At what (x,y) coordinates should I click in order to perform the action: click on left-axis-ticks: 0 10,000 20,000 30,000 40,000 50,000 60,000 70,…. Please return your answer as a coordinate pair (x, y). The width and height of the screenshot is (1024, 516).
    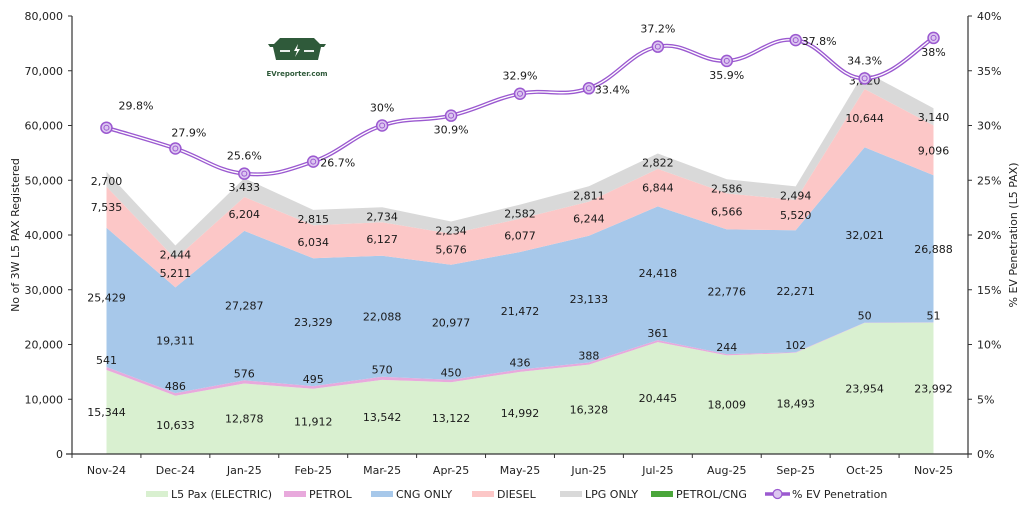
    Looking at the image, I should click on (48, 235).